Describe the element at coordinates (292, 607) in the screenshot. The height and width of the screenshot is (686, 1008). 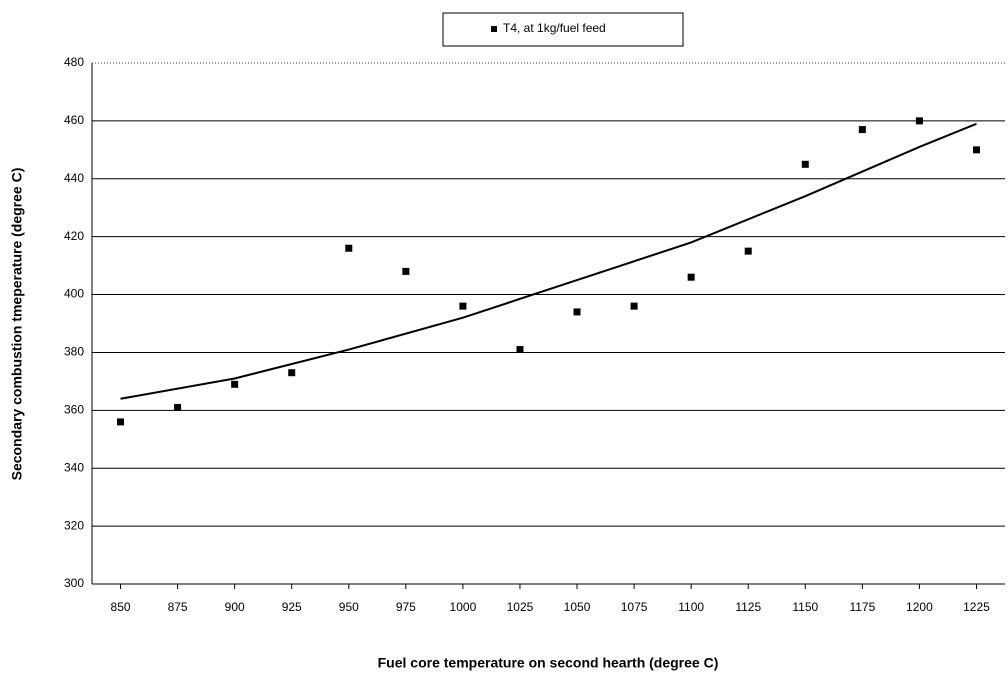
I see `x-tick-label: 925` at that location.